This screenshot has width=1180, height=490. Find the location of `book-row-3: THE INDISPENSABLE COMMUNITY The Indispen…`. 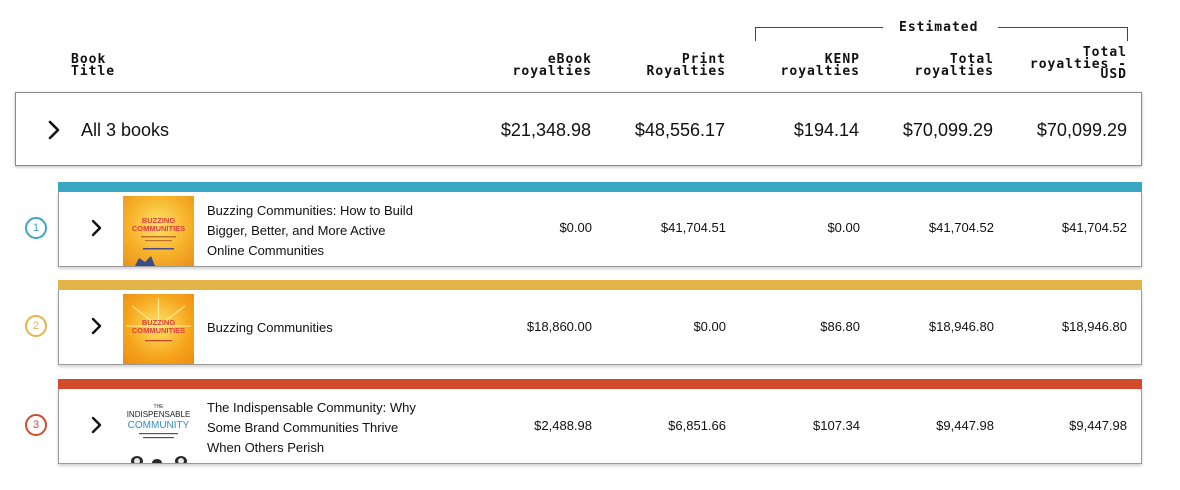

book-row-3: THE INDISPENSABLE COMMUNITY The Indispen… is located at coordinates (600, 426).